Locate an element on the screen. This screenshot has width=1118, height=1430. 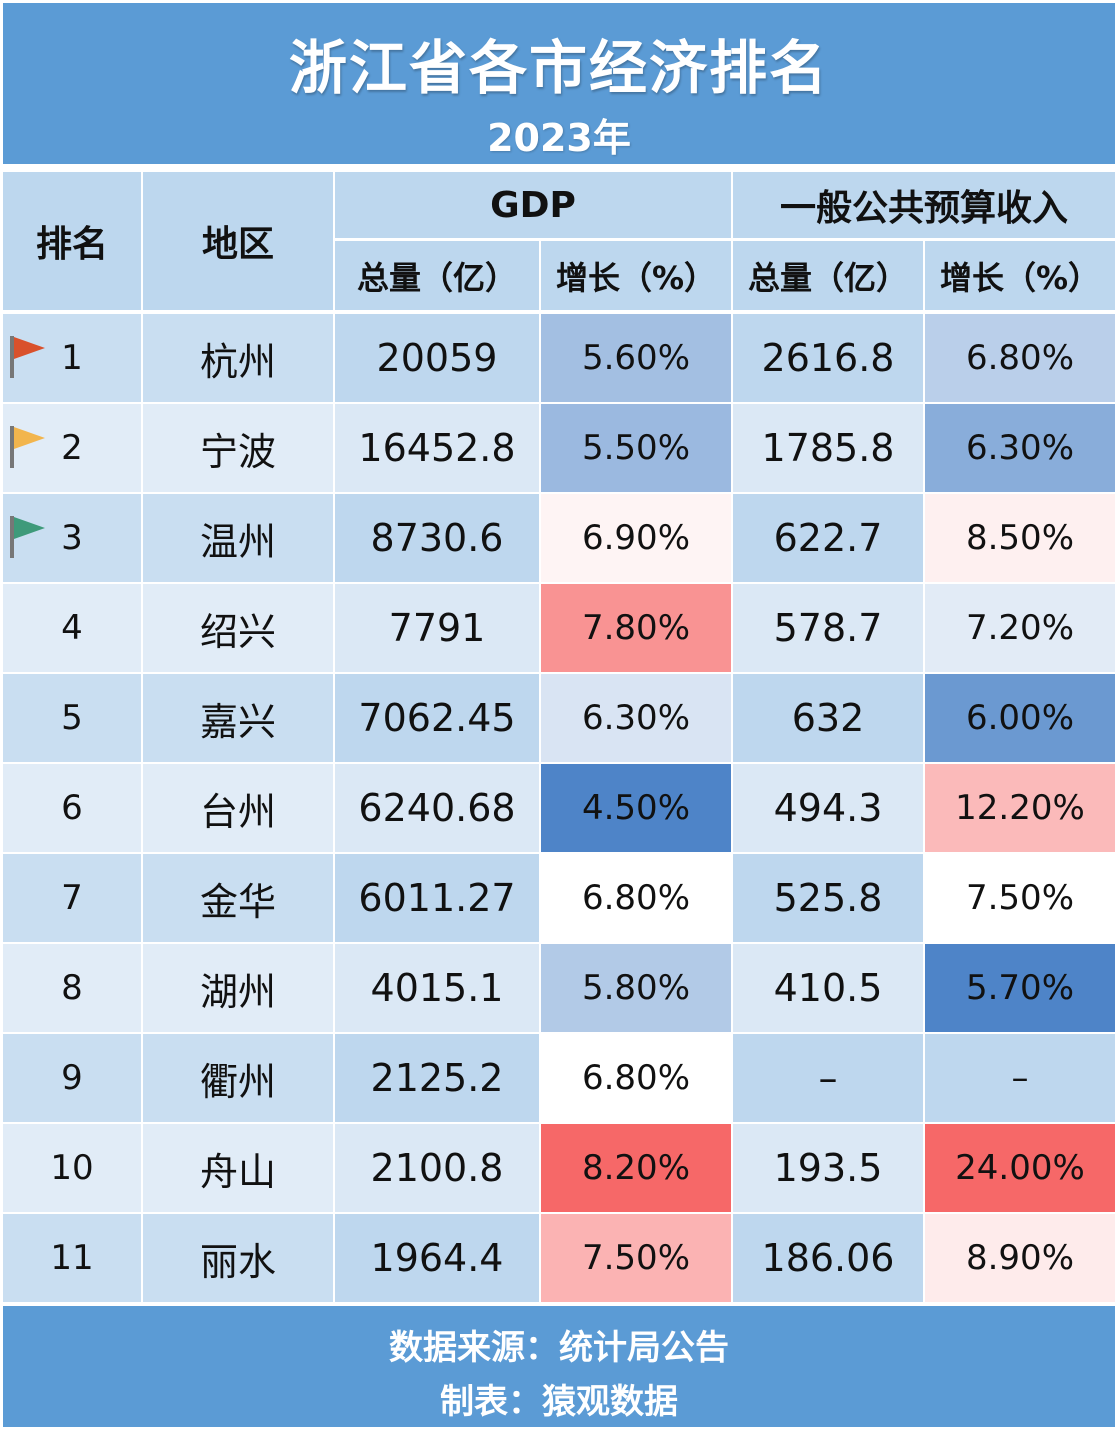
city-cell: 嘉兴 is located at coordinates (238, 718).